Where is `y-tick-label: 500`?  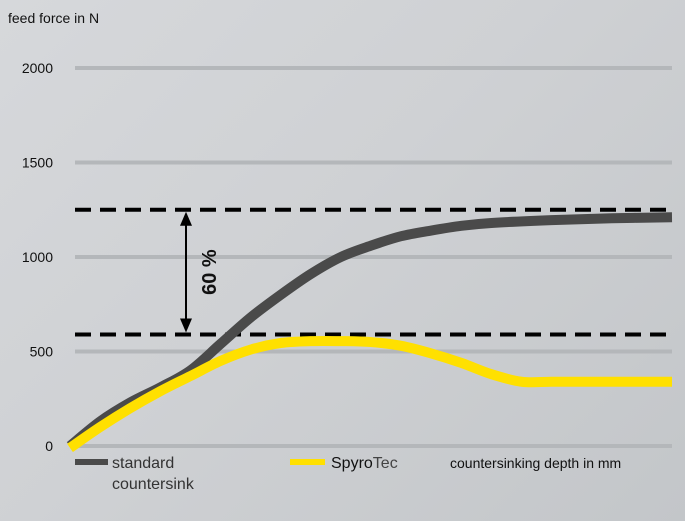
y-tick-label: 500 is located at coordinates (42, 352).